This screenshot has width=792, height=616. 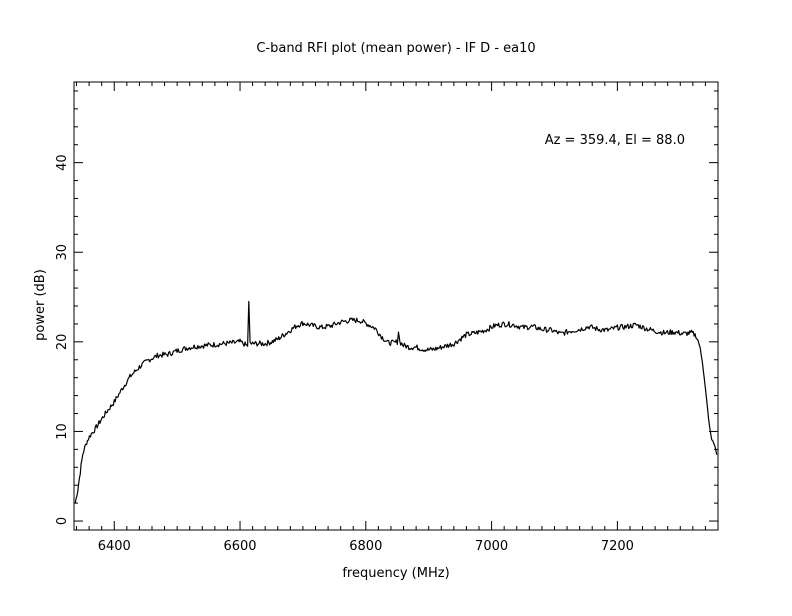 What do you see at coordinates (395, 573) in the screenshot?
I see `x-axis-label: frequency (MHz)` at bounding box center [395, 573].